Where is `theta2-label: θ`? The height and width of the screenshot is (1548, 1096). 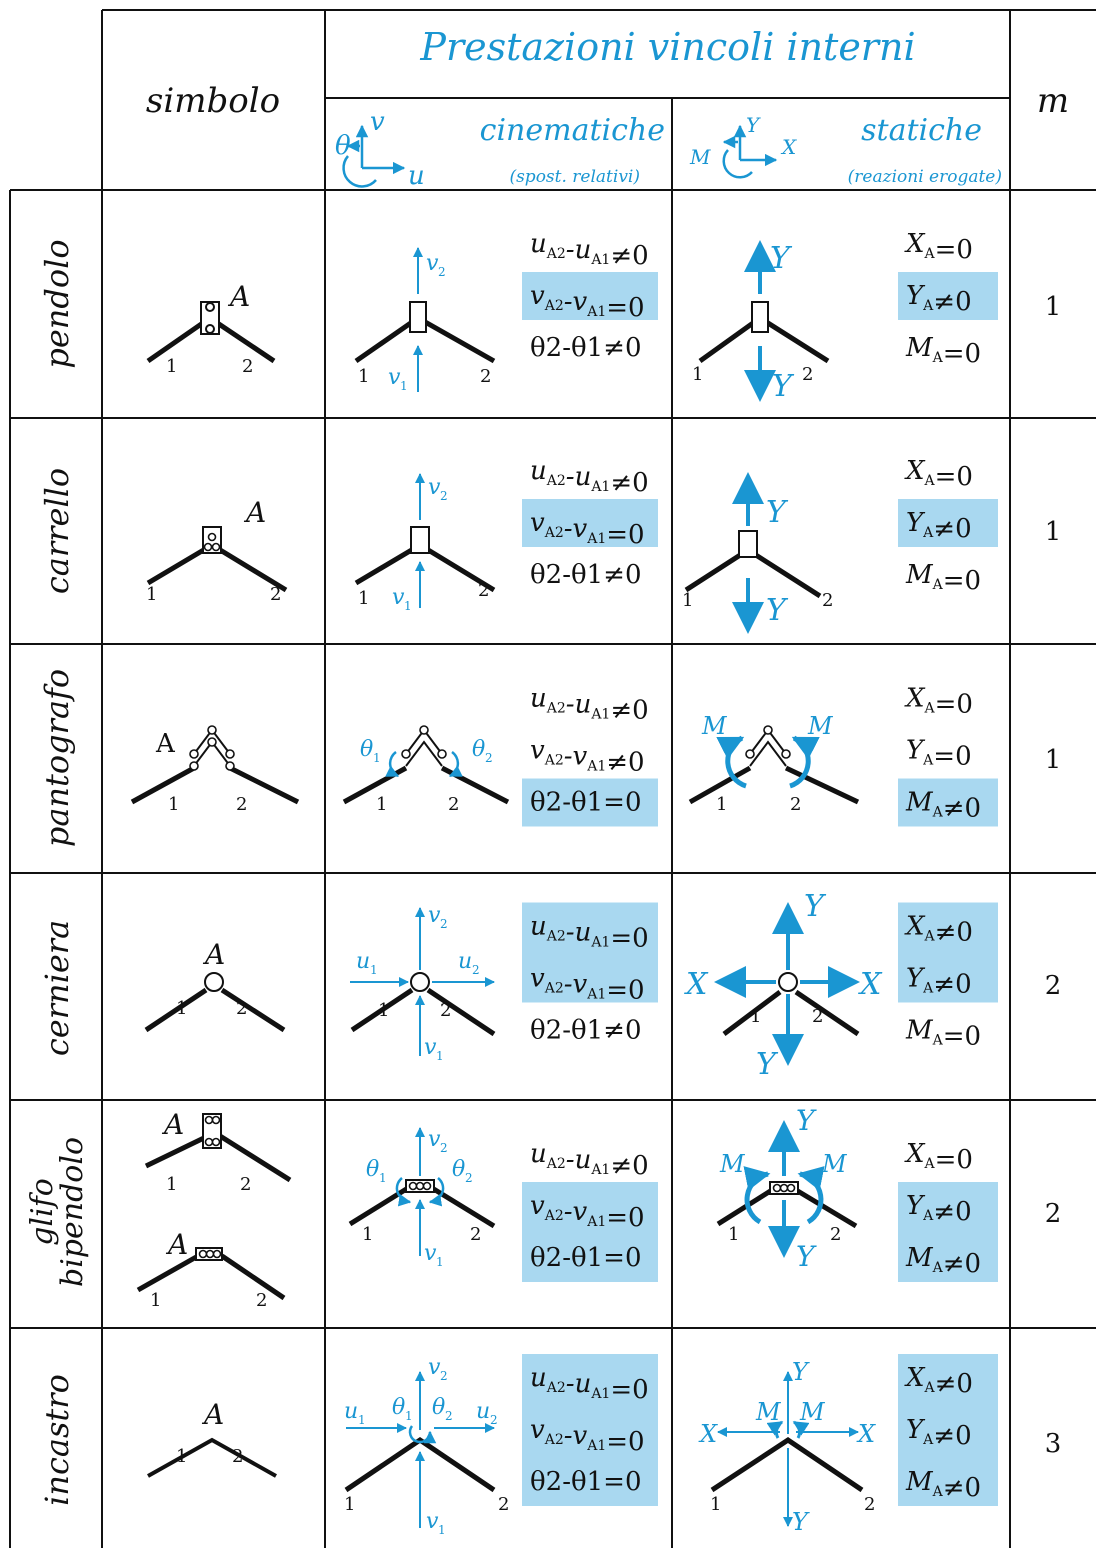
theta2-label: θ is located at coordinates (478, 749).